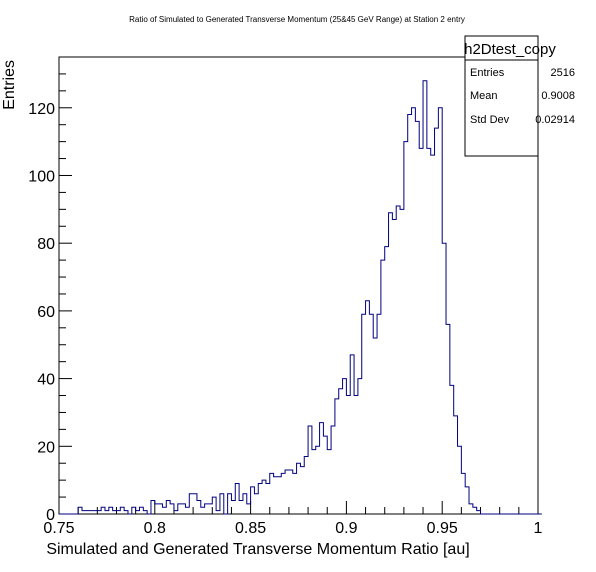 Image resolution: width=596 pixels, height=572 pixels. I want to click on stats-mean-value: 0.9008, so click(558, 96).